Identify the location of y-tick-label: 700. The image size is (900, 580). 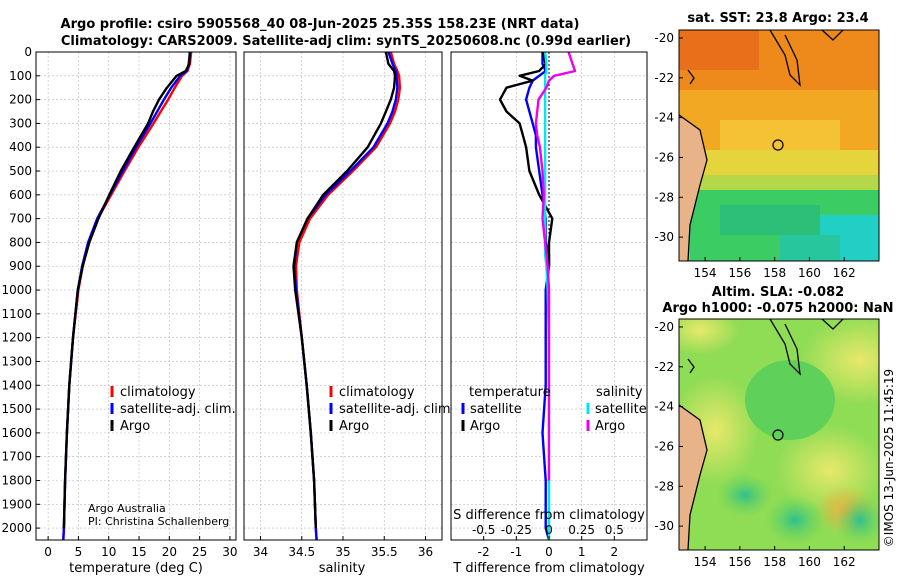
(20, 219).